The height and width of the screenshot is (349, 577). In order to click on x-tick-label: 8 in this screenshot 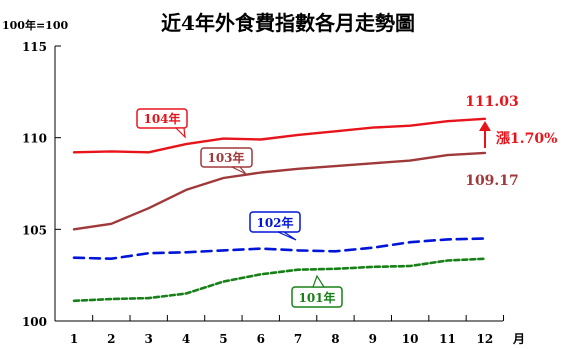, I will do `click(335, 339)`.